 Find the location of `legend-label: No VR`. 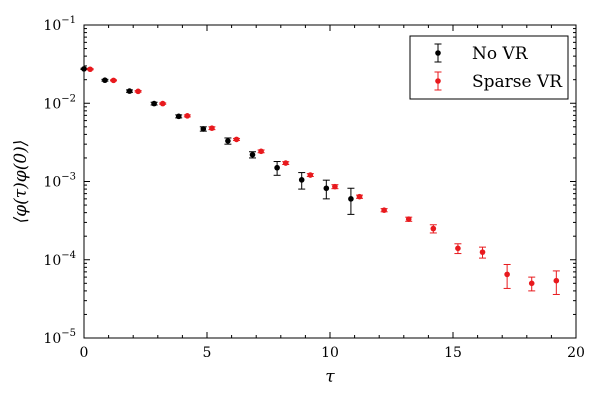

legend-label: No VR is located at coordinates (500, 54).